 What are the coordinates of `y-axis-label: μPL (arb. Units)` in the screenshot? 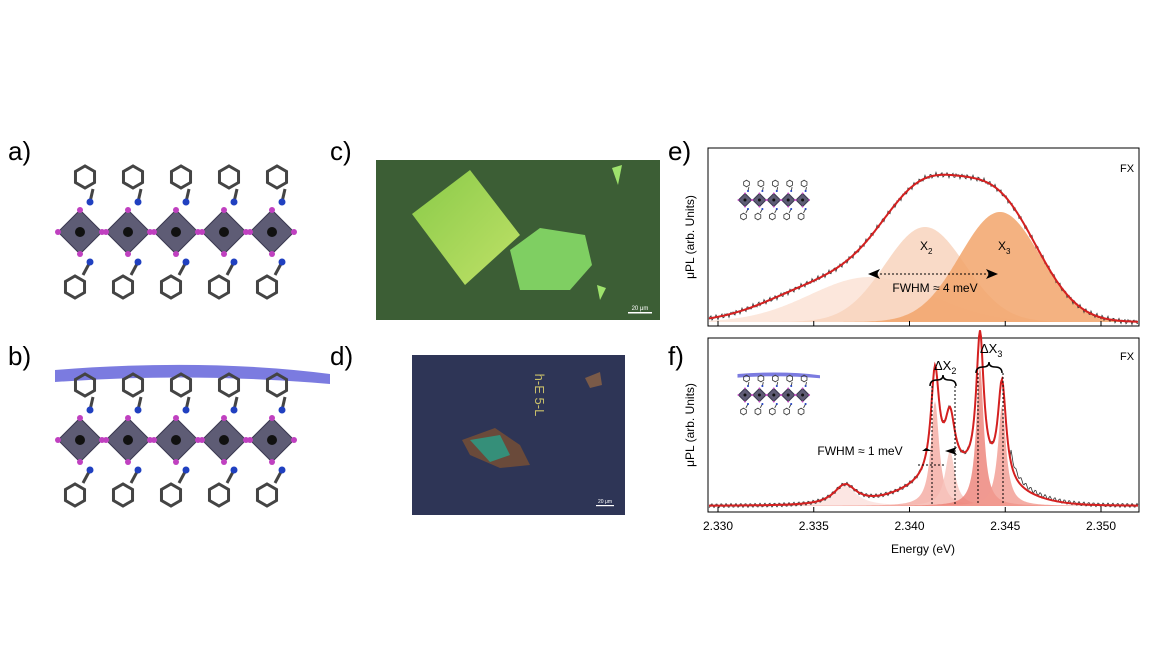 It's located at (690, 425).